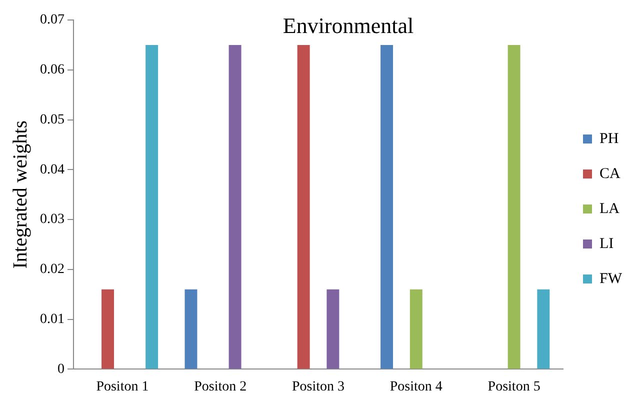 Image resolution: width=642 pixels, height=403 pixels. What do you see at coordinates (52, 319) in the screenshot?
I see `y-tick-label: 0.01` at bounding box center [52, 319].